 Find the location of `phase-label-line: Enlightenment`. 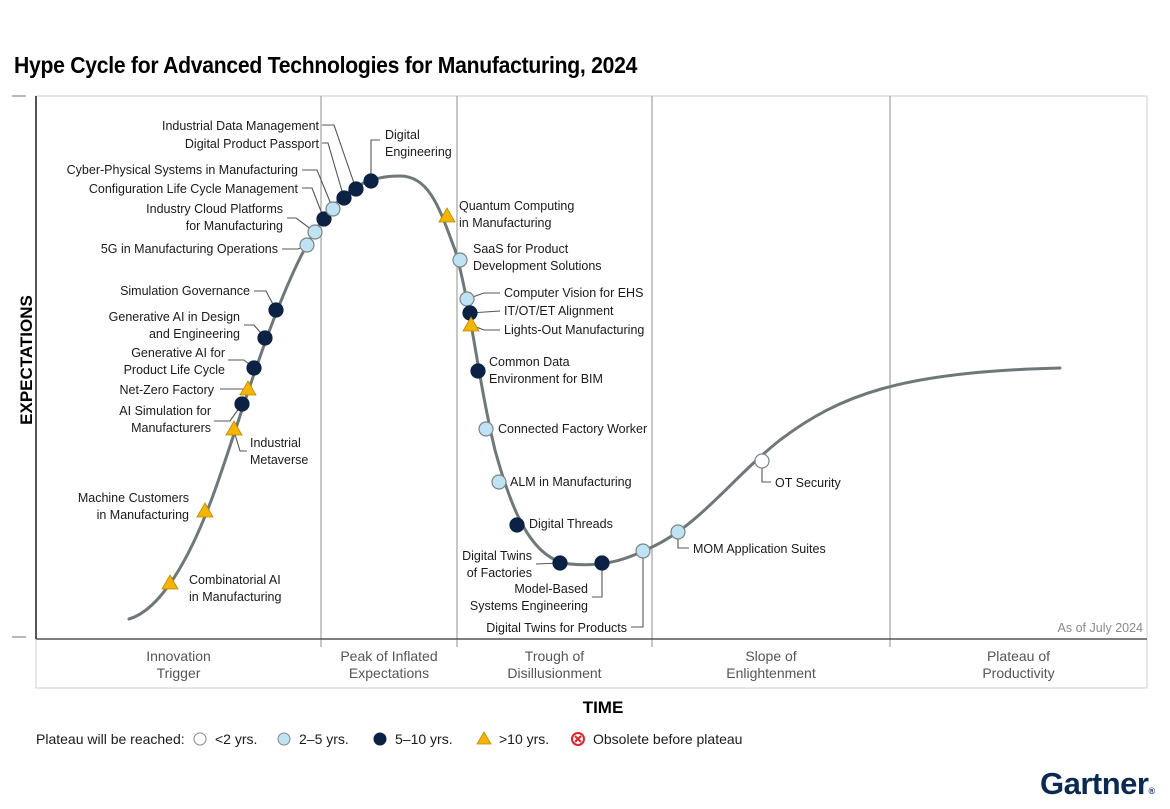

phase-label-line: Enlightenment is located at coordinates (771, 673).